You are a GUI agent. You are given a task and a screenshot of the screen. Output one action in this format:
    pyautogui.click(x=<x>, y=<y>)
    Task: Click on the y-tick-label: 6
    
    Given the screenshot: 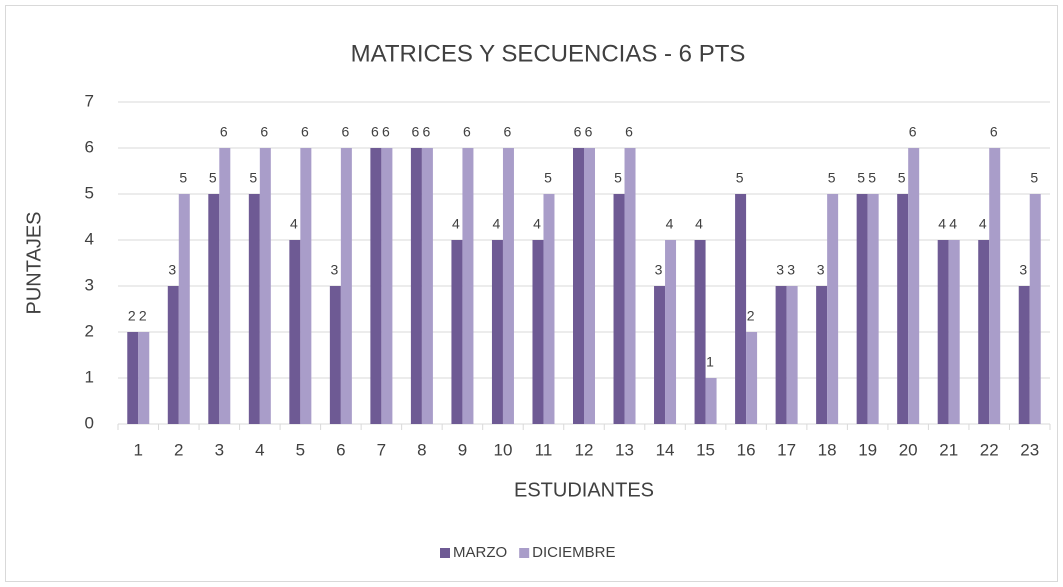 What is the action you would take?
    pyautogui.click(x=89, y=146)
    